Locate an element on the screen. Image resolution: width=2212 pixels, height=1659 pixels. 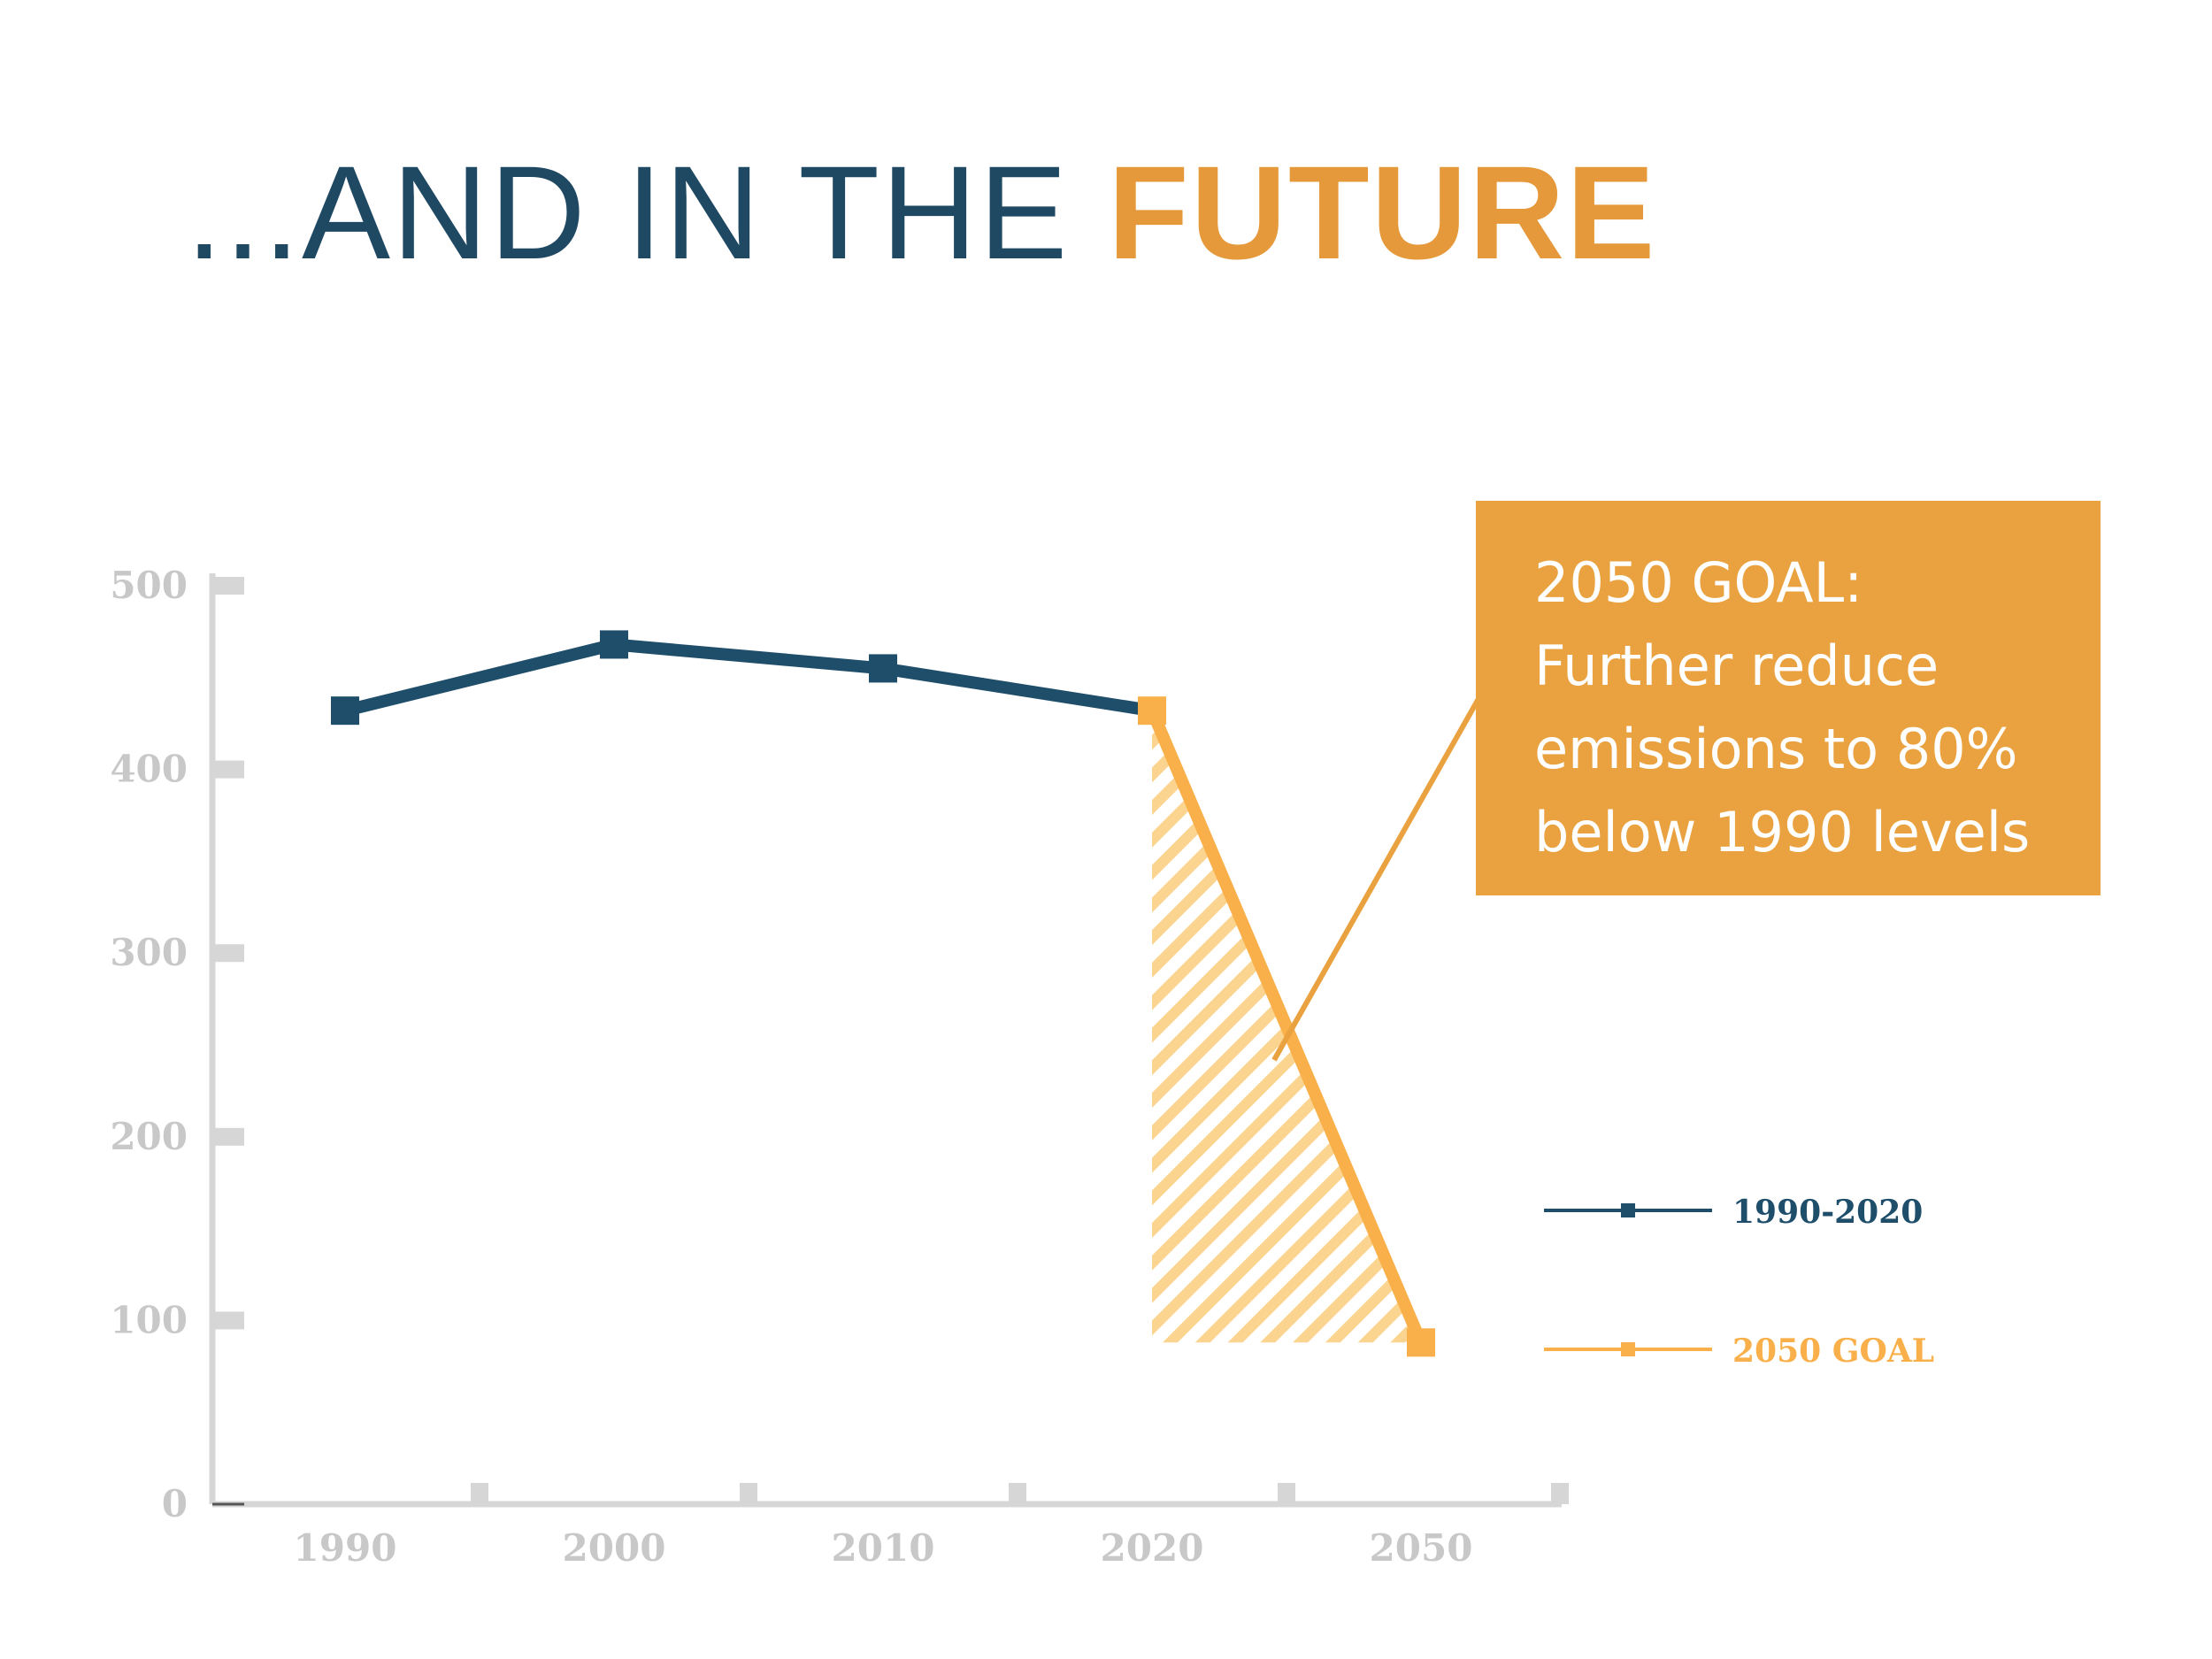
legend-label: 1990-2020 is located at coordinates (1828, 1212).